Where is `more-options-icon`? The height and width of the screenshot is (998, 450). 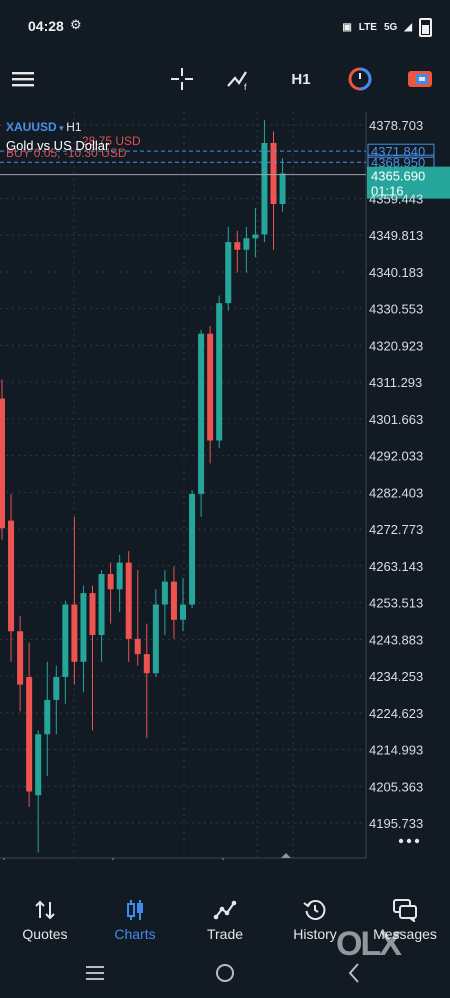 more-options-icon is located at coordinates (409, 841).